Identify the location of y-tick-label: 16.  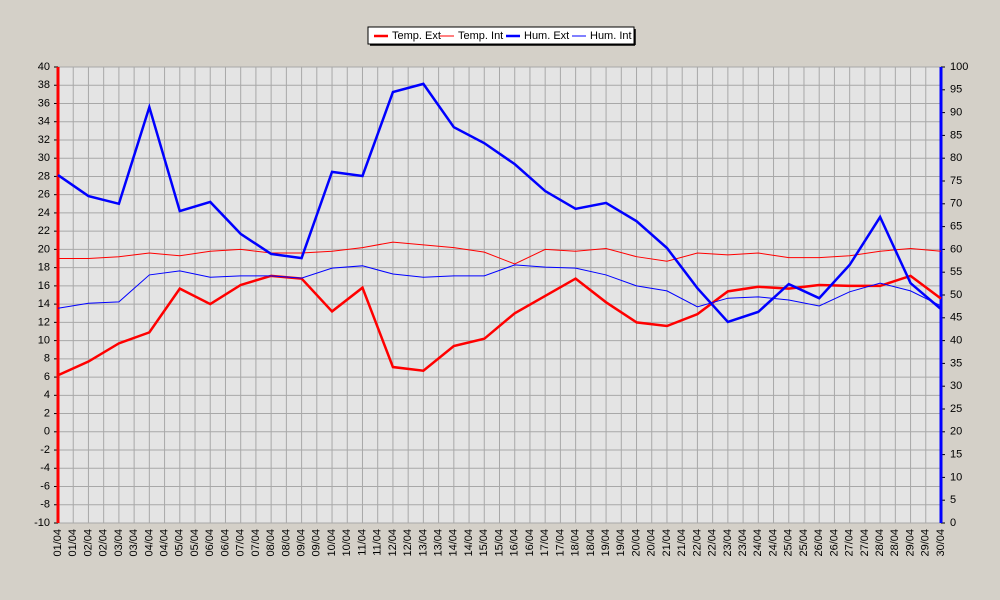
(44, 286).